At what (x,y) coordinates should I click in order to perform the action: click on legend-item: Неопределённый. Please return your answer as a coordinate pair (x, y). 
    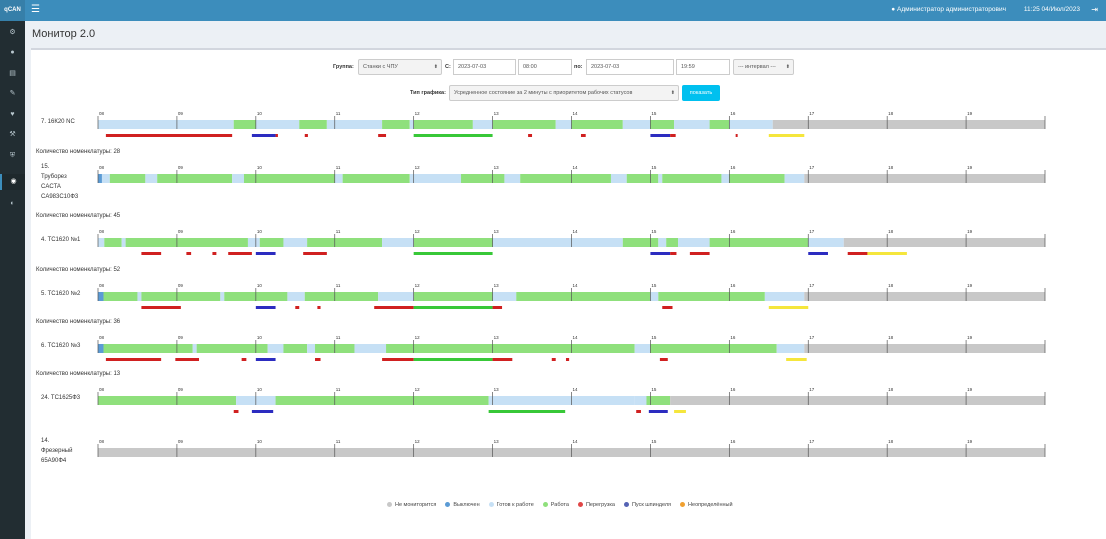
    Looking at the image, I should click on (706, 505).